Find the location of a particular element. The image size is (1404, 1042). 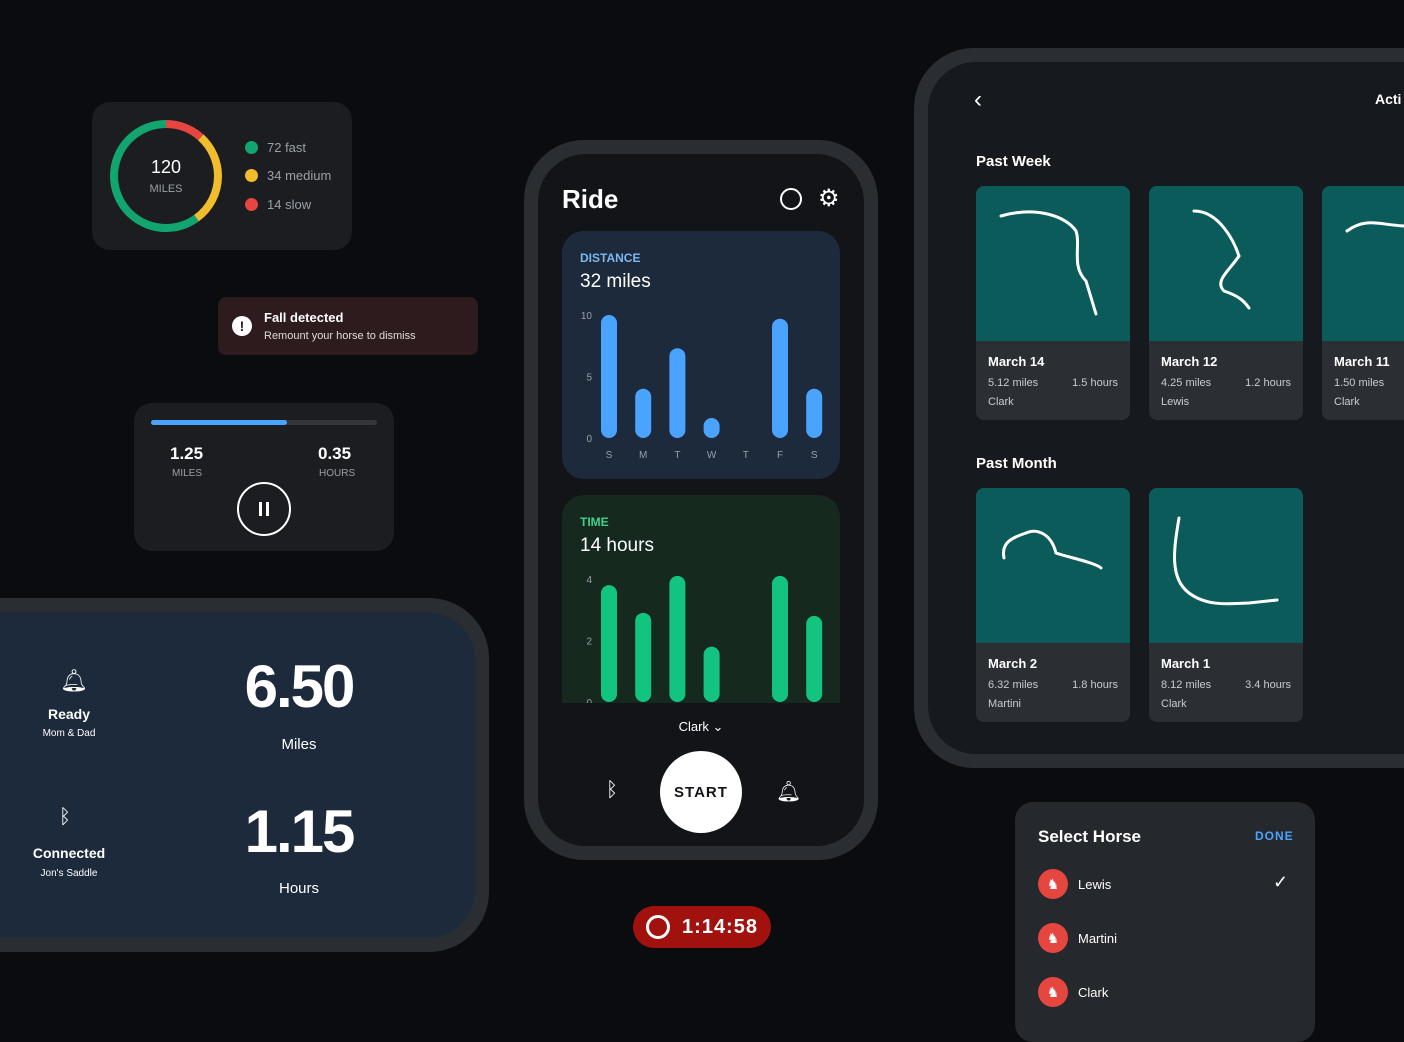

legend-slow: 14 slow is located at coordinates (278, 204).